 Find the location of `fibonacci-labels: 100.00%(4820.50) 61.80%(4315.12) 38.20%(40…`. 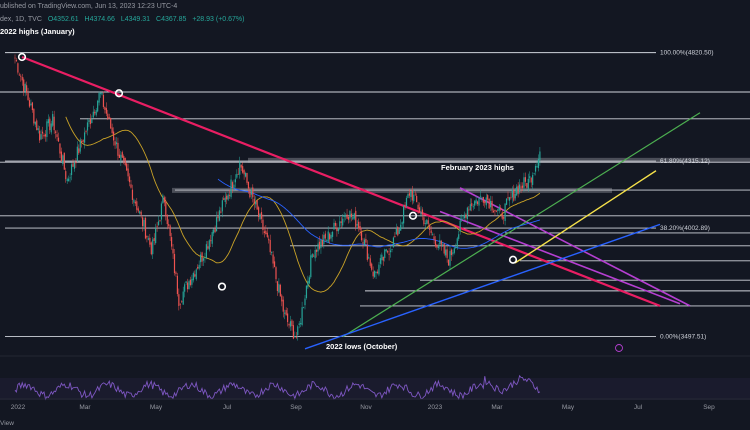

fibonacci-labels: 100.00%(4820.50) 61.80%(4315.12) 38.20%(40… is located at coordinates (687, 195).